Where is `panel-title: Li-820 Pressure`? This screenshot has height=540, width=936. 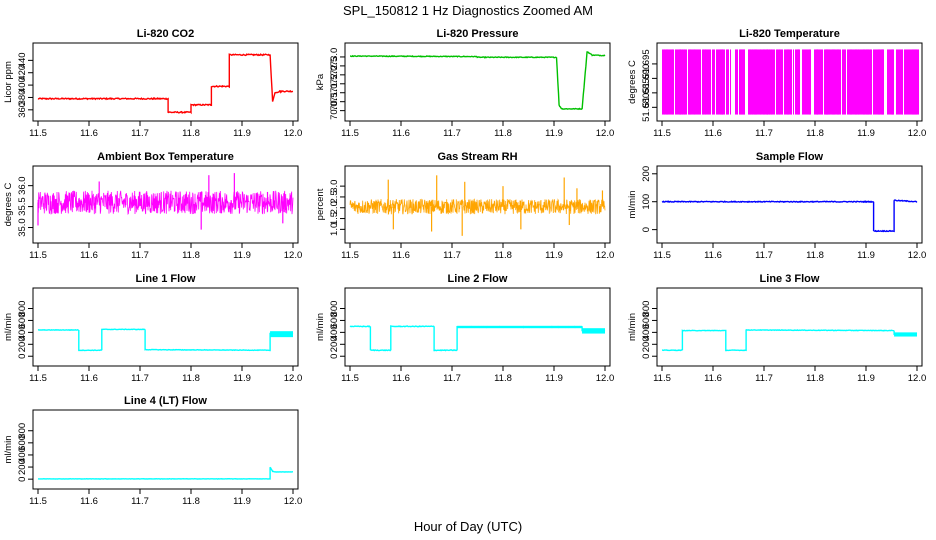 panel-title: Li-820 Pressure is located at coordinates (478, 34).